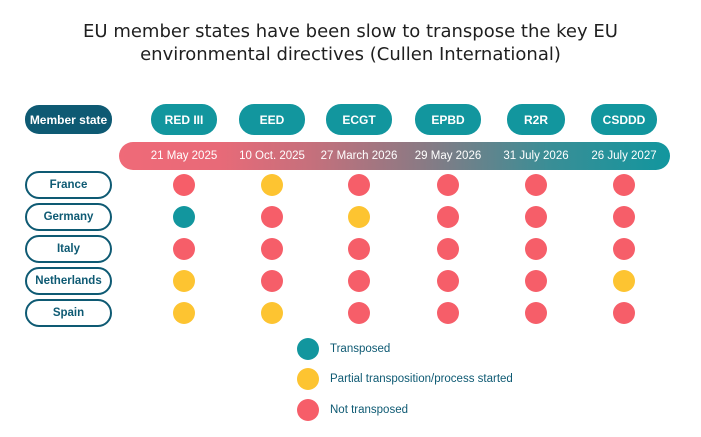 This screenshot has width=701, height=437. What do you see at coordinates (359, 249) in the screenshot?
I see `status-dot-italy-ecgt` at bounding box center [359, 249].